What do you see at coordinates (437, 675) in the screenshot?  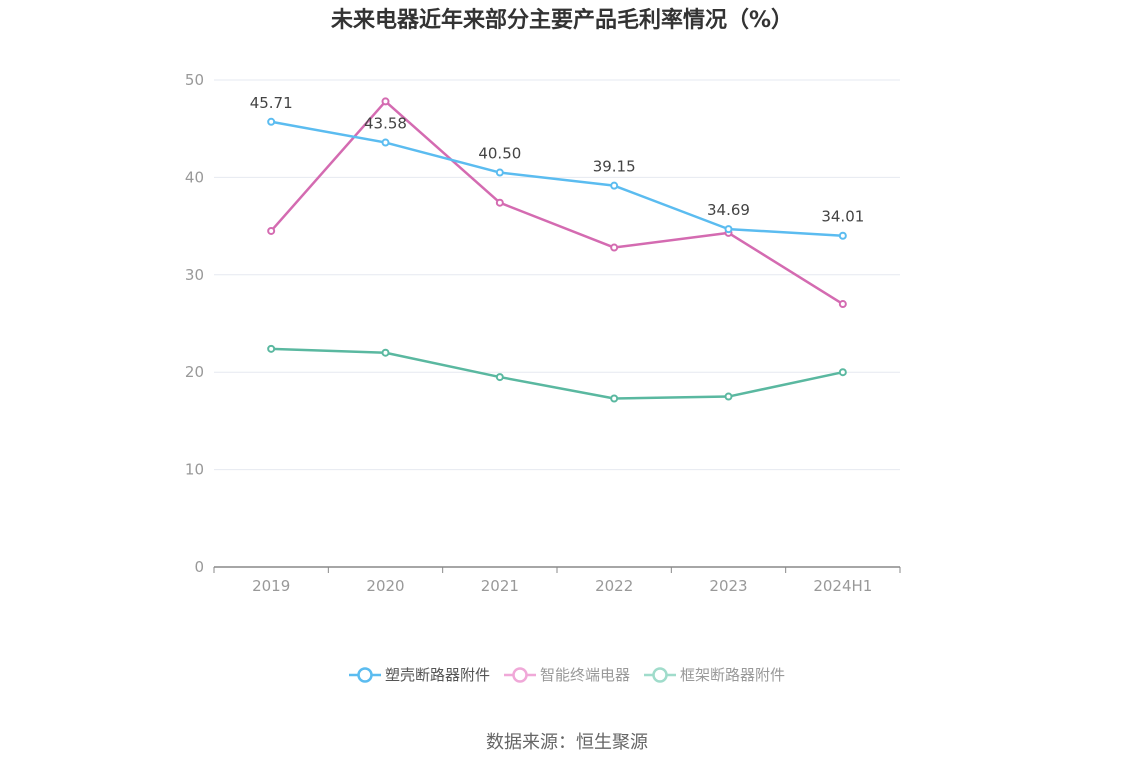 I see `legend-label-series-0: 塑壳断路器附件` at bounding box center [437, 675].